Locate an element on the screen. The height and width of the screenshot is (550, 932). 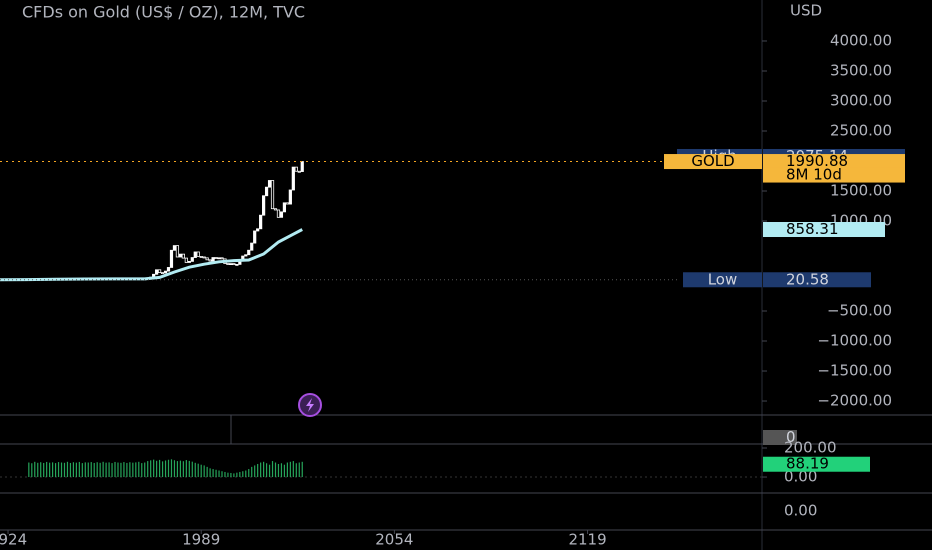
price-label: 858.31 is located at coordinates (812, 229).